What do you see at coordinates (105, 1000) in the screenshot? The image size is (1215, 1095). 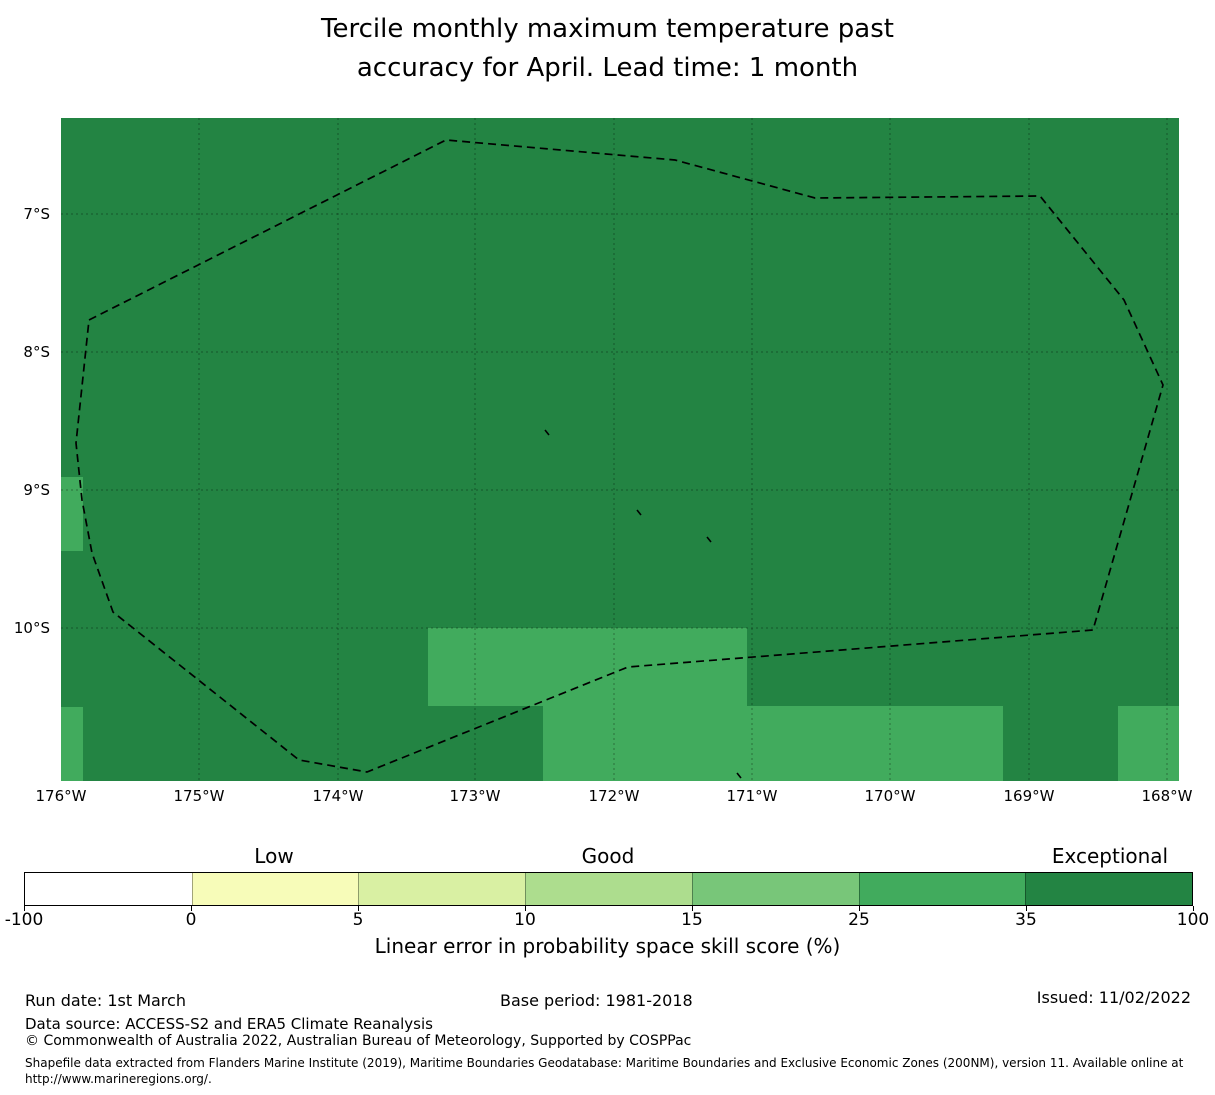 I see `run-date-text: Run date: 1st March` at bounding box center [105, 1000].